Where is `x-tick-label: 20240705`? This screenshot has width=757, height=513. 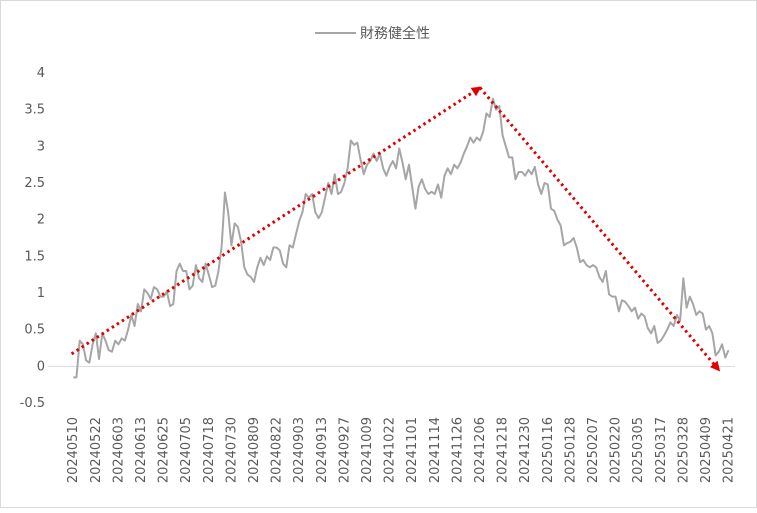
x-tick-label: 20240705 is located at coordinates (186, 450).